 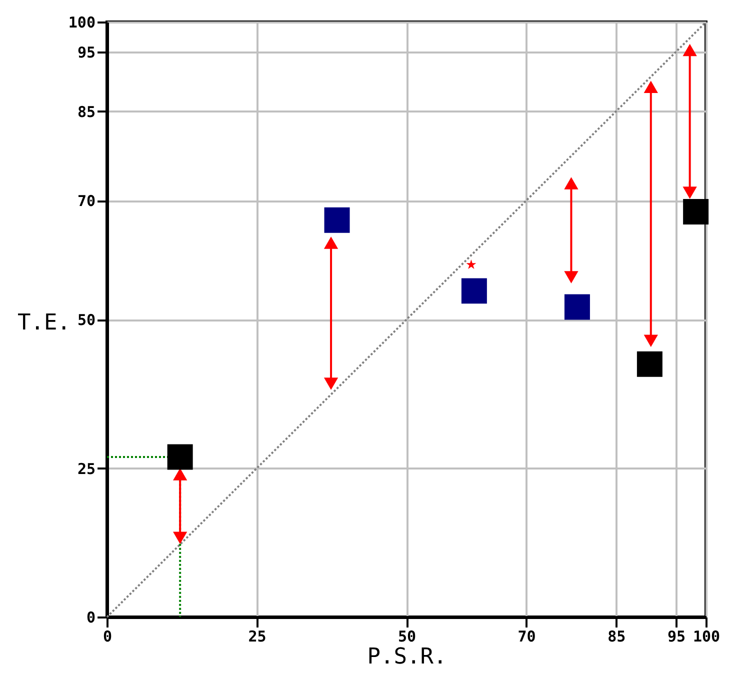 I want to click on y-axis-title: T.E., so click(x=44, y=323).